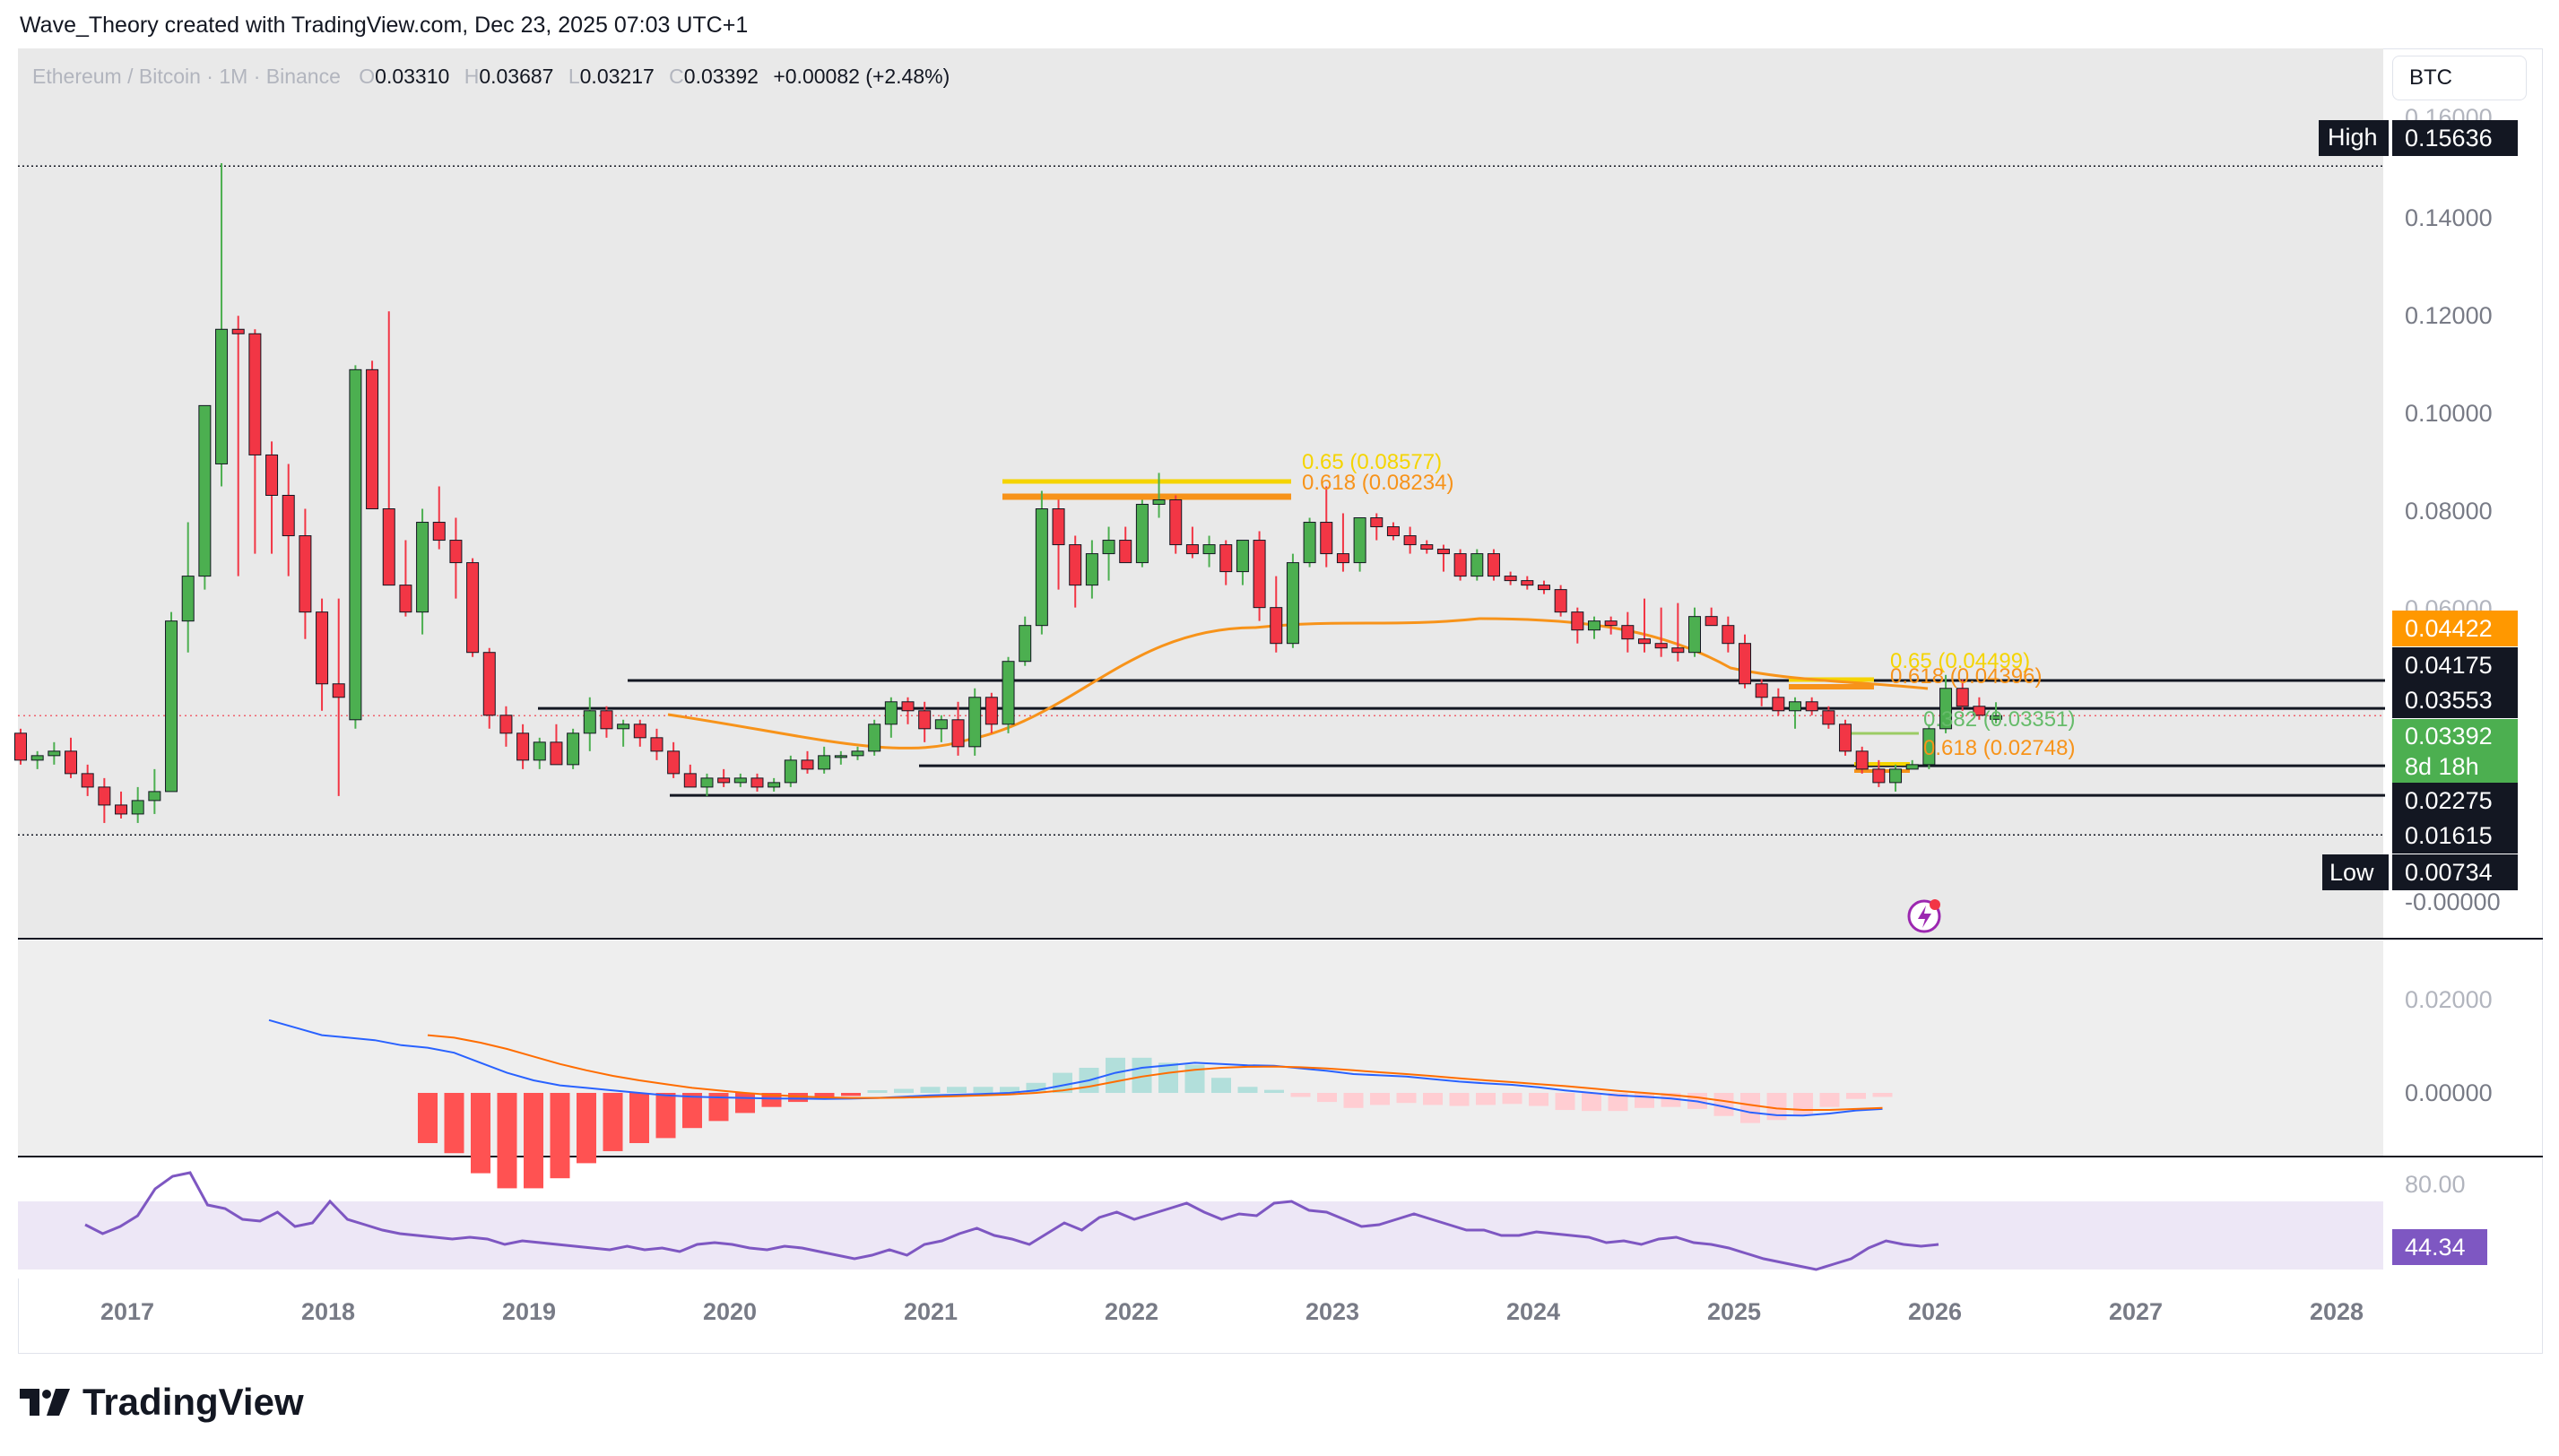  Describe the element at coordinates (574, 76) in the screenshot. I see `low-key: L` at that location.